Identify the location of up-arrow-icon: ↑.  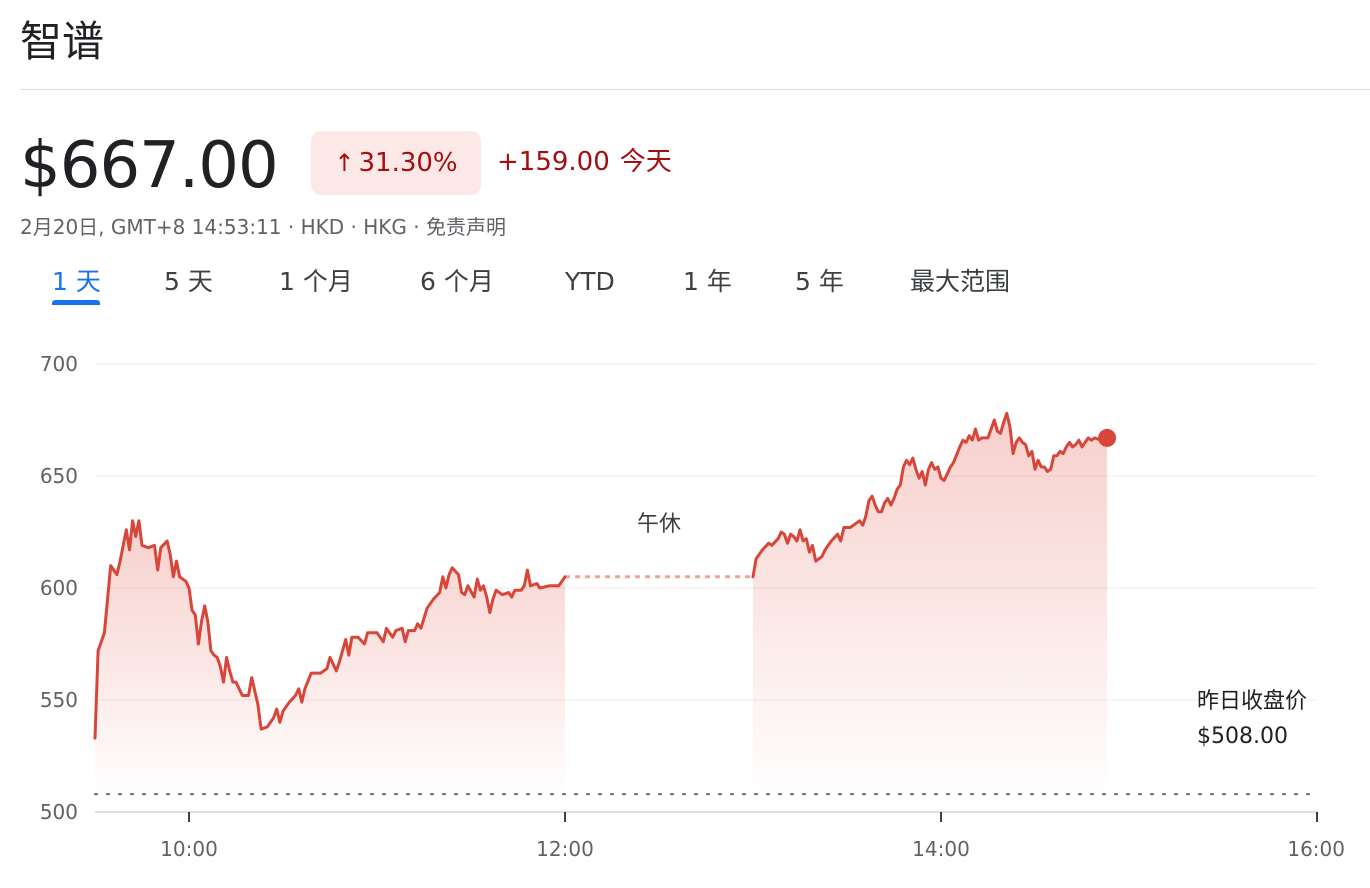
(344, 163).